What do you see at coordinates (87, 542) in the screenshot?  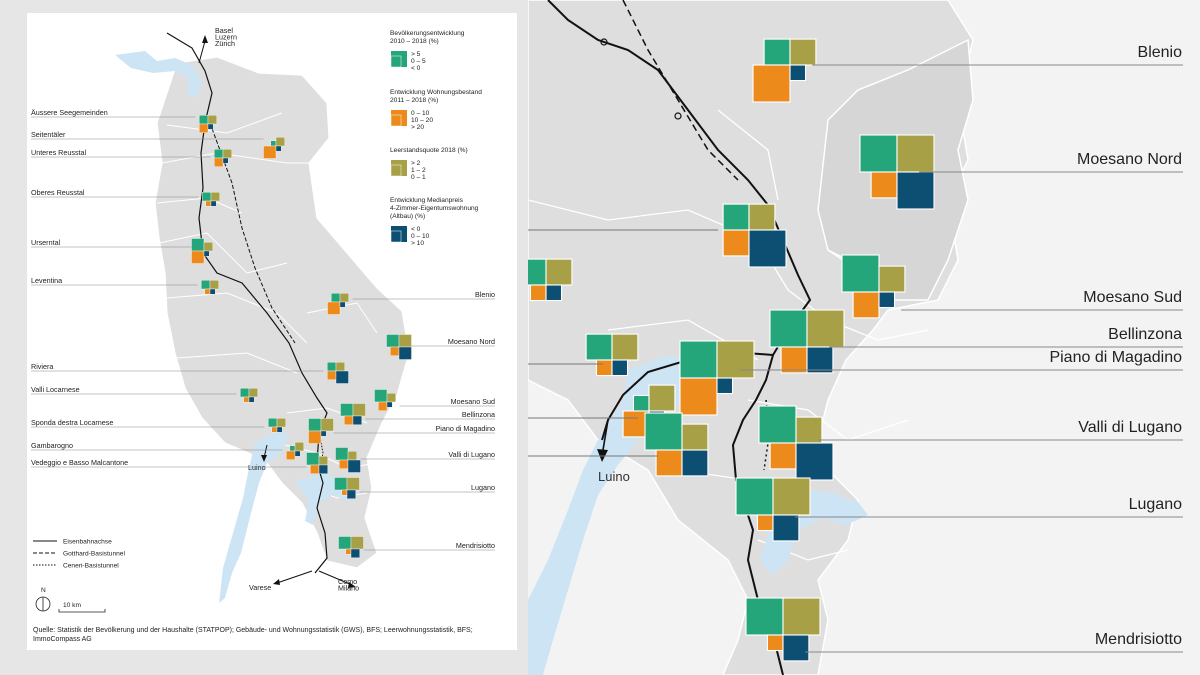 I see `legend-line-label-1: Eisenbahnachse` at bounding box center [87, 542].